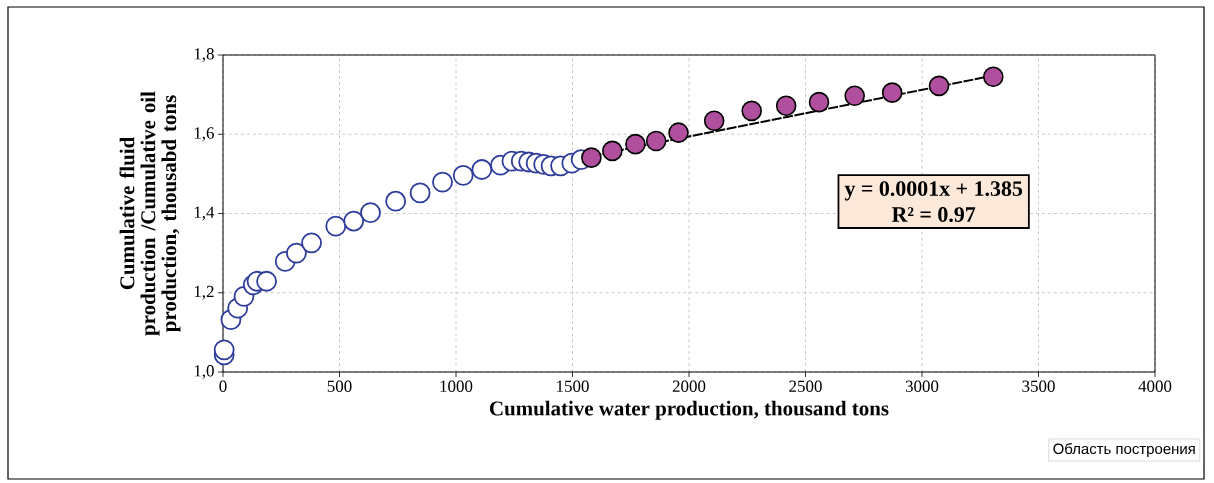  Describe the element at coordinates (339, 386) in the screenshot. I see `x-tick-label: 500` at that location.